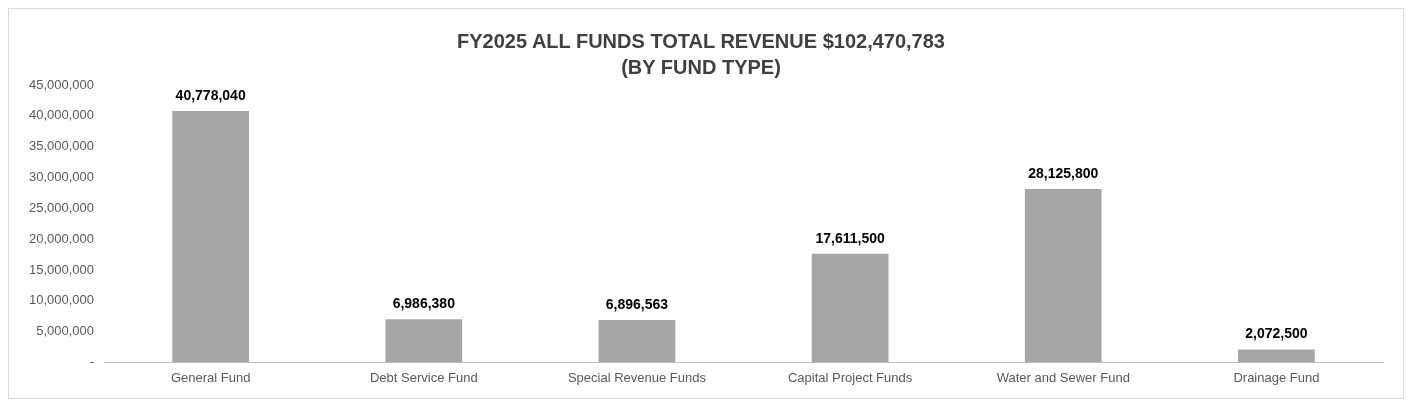 Image resolution: width=1412 pixels, height=407 pixels. Describe the element at coordinates (1063, 377) in the screenshot. I see `x-tick-label: Water and Sewer Fund` at that location.